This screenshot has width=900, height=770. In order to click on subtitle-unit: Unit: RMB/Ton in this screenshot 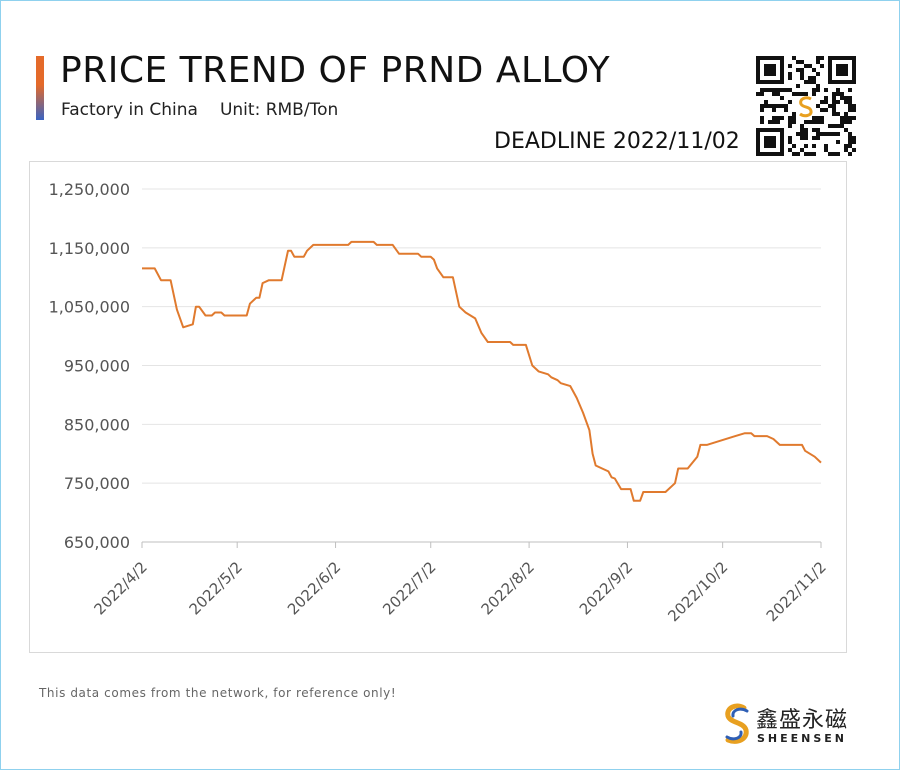, I will do `click(279, 110)`.